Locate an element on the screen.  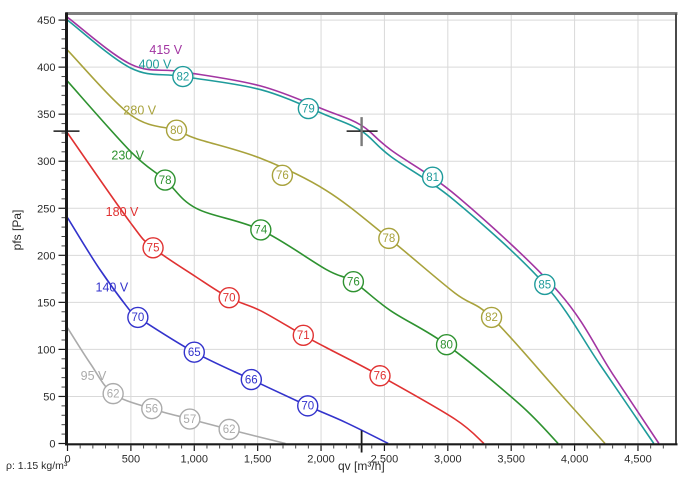
efficiency-marker: 66 is located at coordinates (251, 379).